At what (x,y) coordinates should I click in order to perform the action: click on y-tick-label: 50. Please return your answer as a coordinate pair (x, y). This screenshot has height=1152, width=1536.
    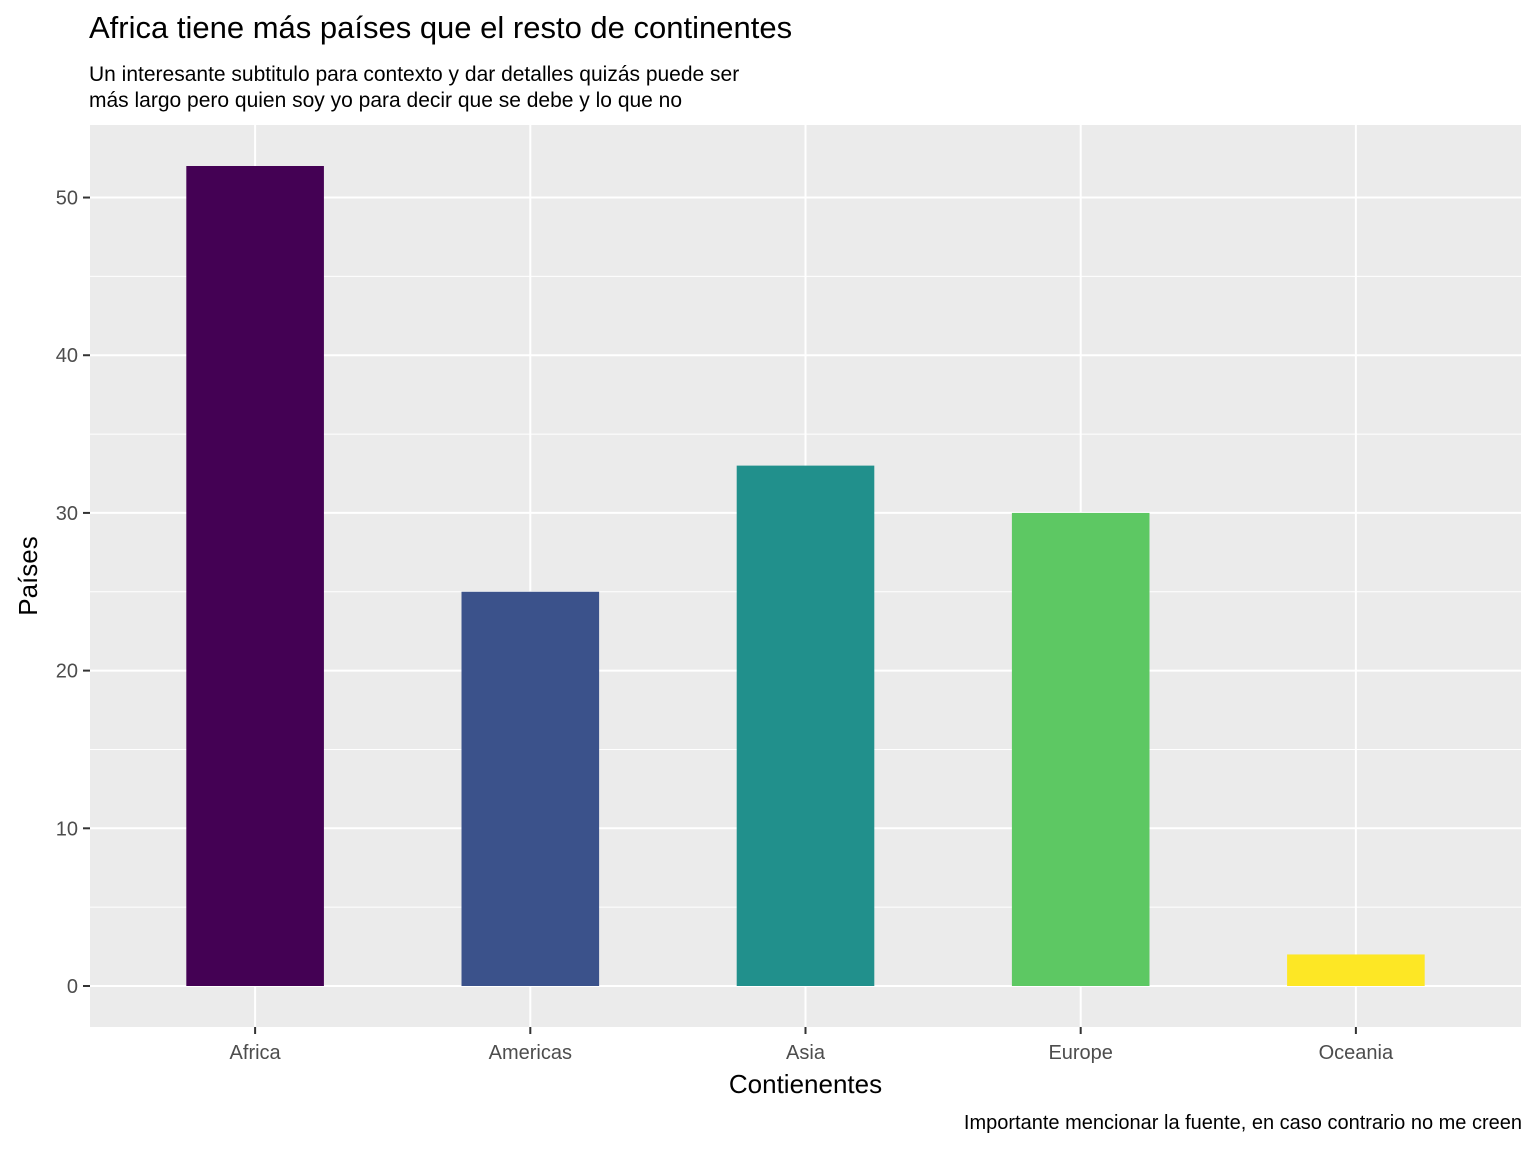
    Looking at the image, I should click on (67, 199).